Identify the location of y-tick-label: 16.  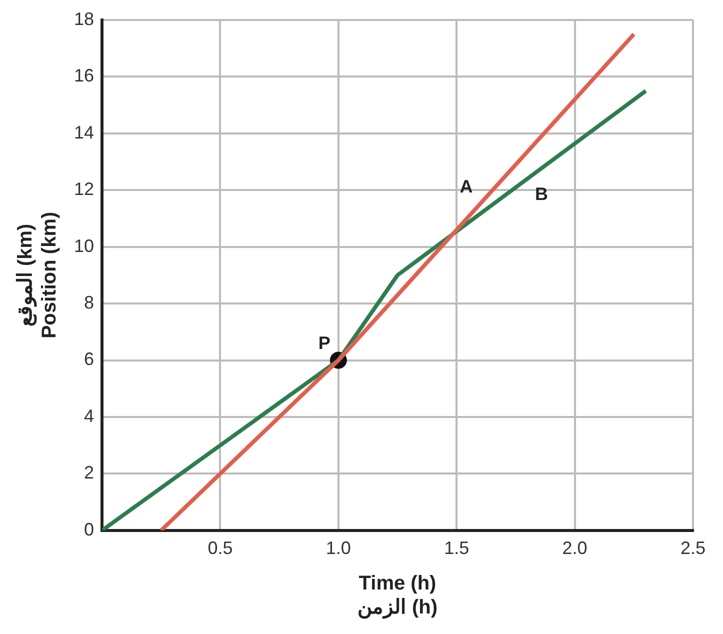
(84, 76).